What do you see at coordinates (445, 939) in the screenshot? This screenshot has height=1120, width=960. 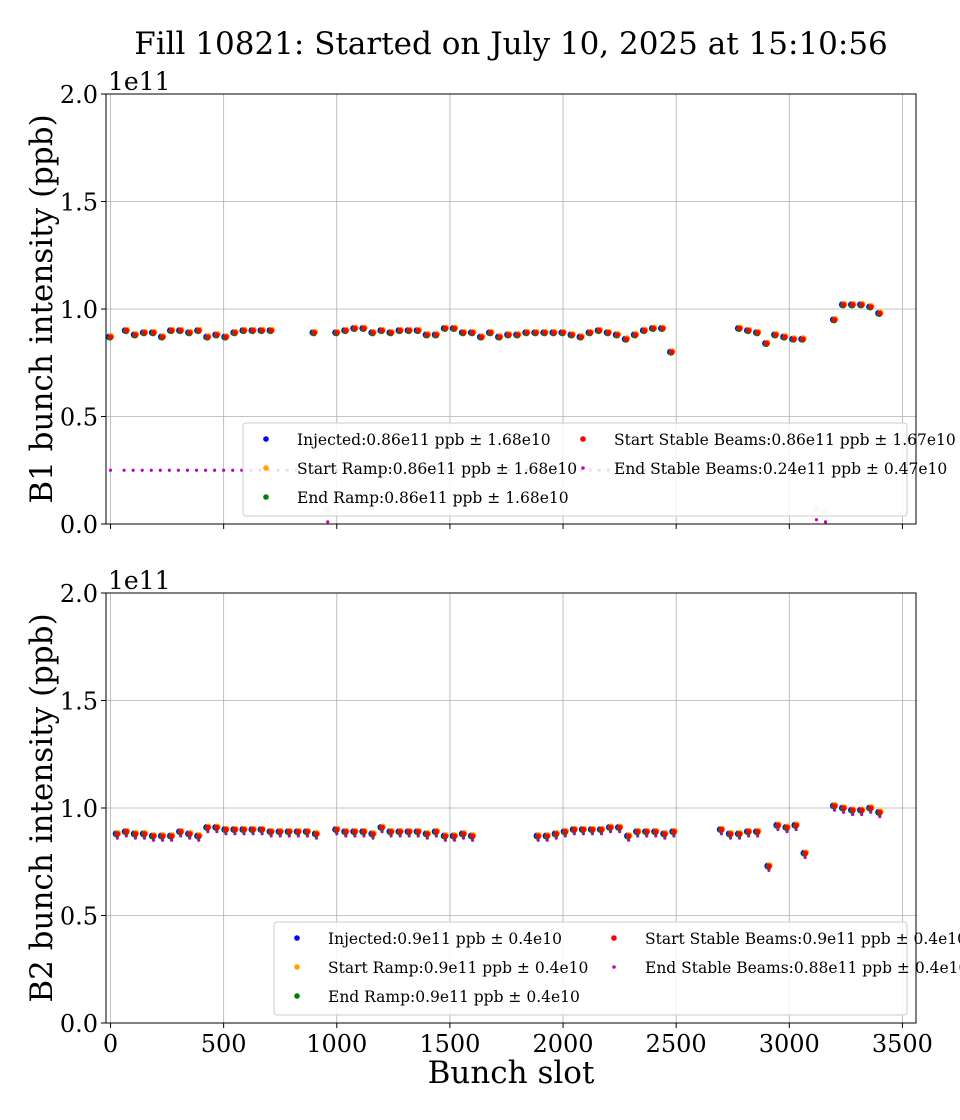 I see `legend-entry-label: Injected:0.9e11 ppb ± 0.4e10` at bounding box center [445, 939].